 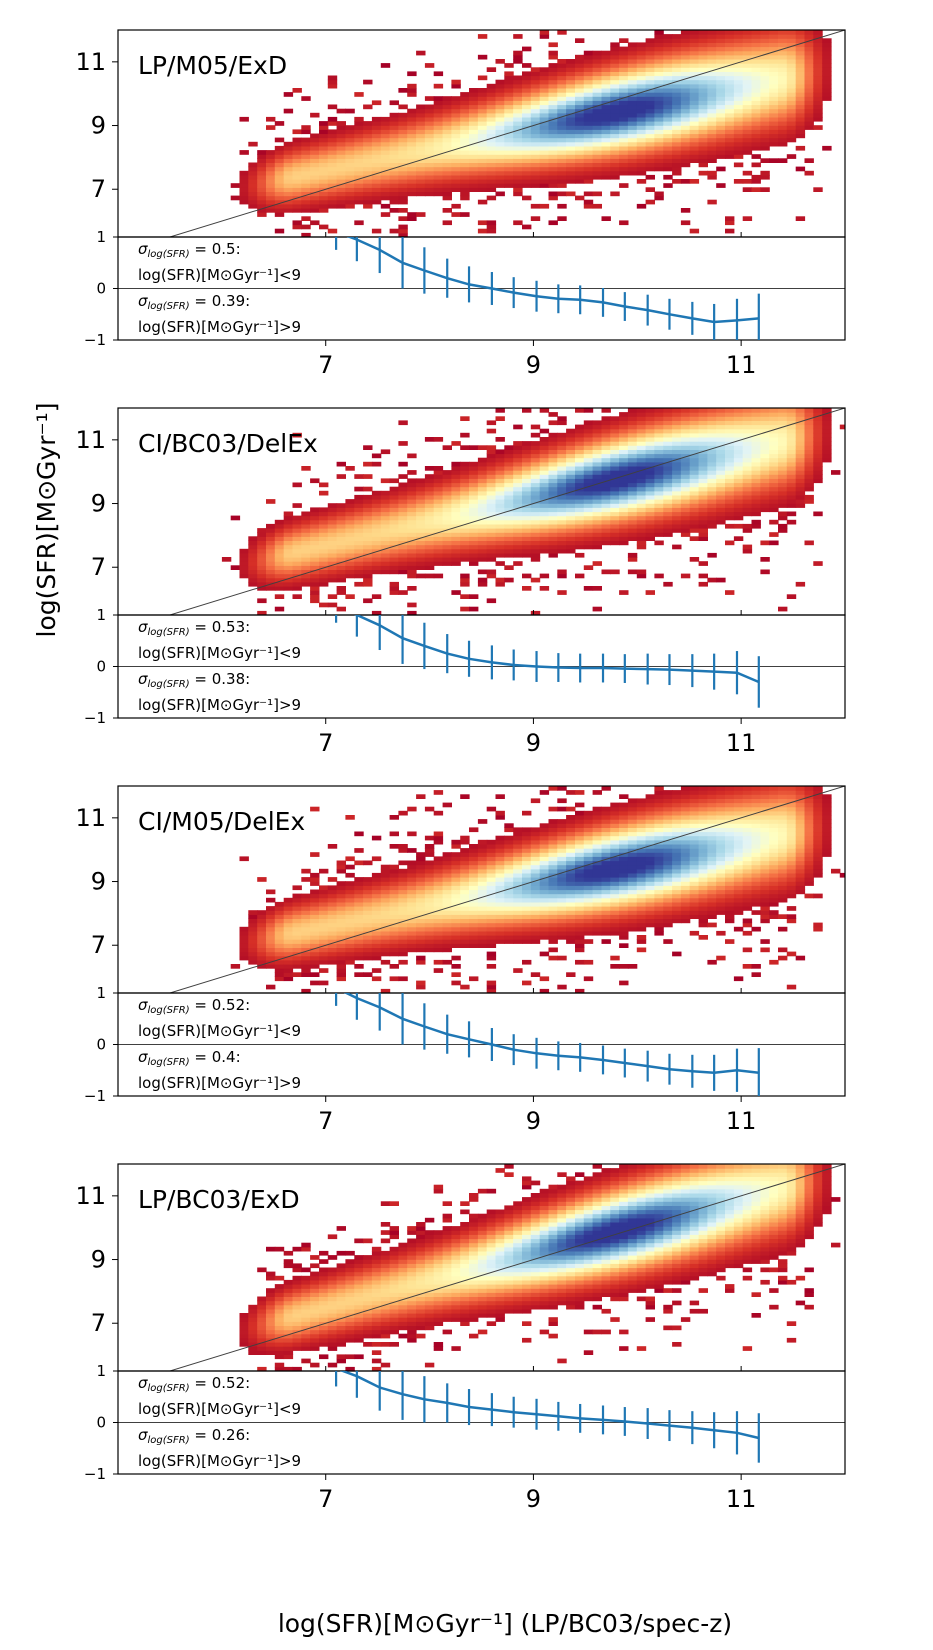 I want to click on sigma-subscript: log(SFR), so click(x=169, y=306).